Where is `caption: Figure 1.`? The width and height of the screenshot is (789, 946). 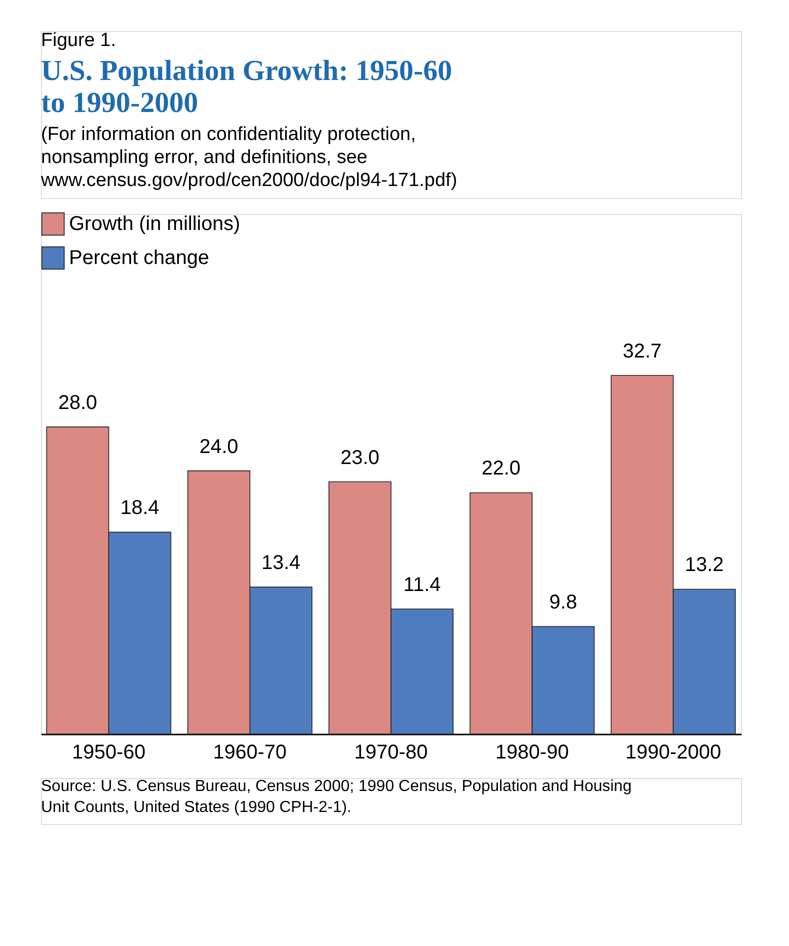
caption: Figure 1. is located at coordinates (78, 40).